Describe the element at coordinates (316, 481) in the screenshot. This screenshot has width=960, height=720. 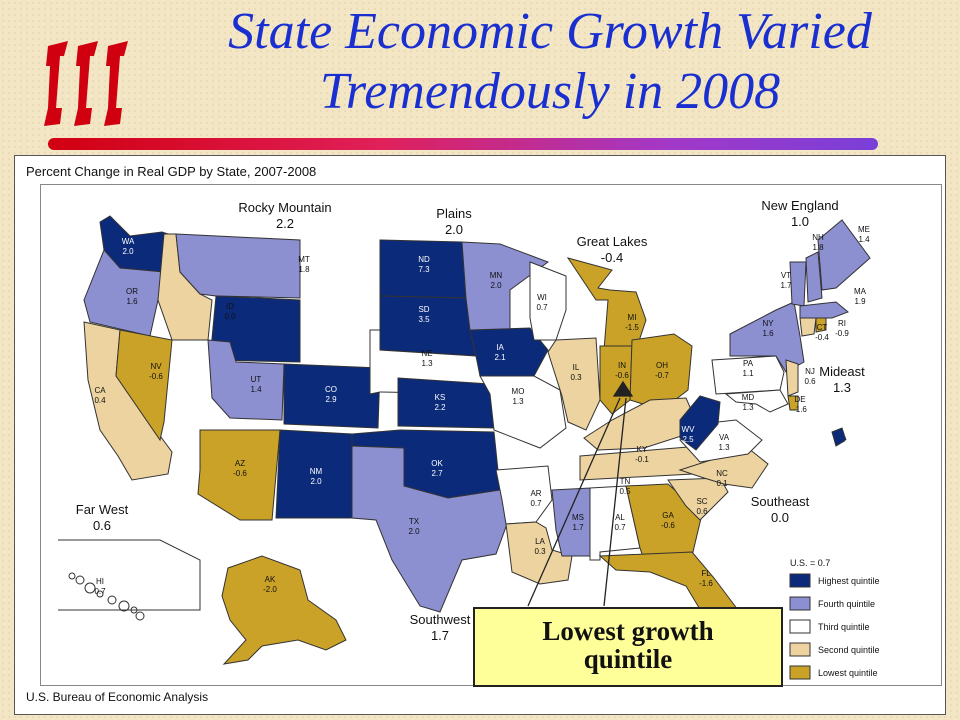
I see `state-value-nm: 2.0` at that location.